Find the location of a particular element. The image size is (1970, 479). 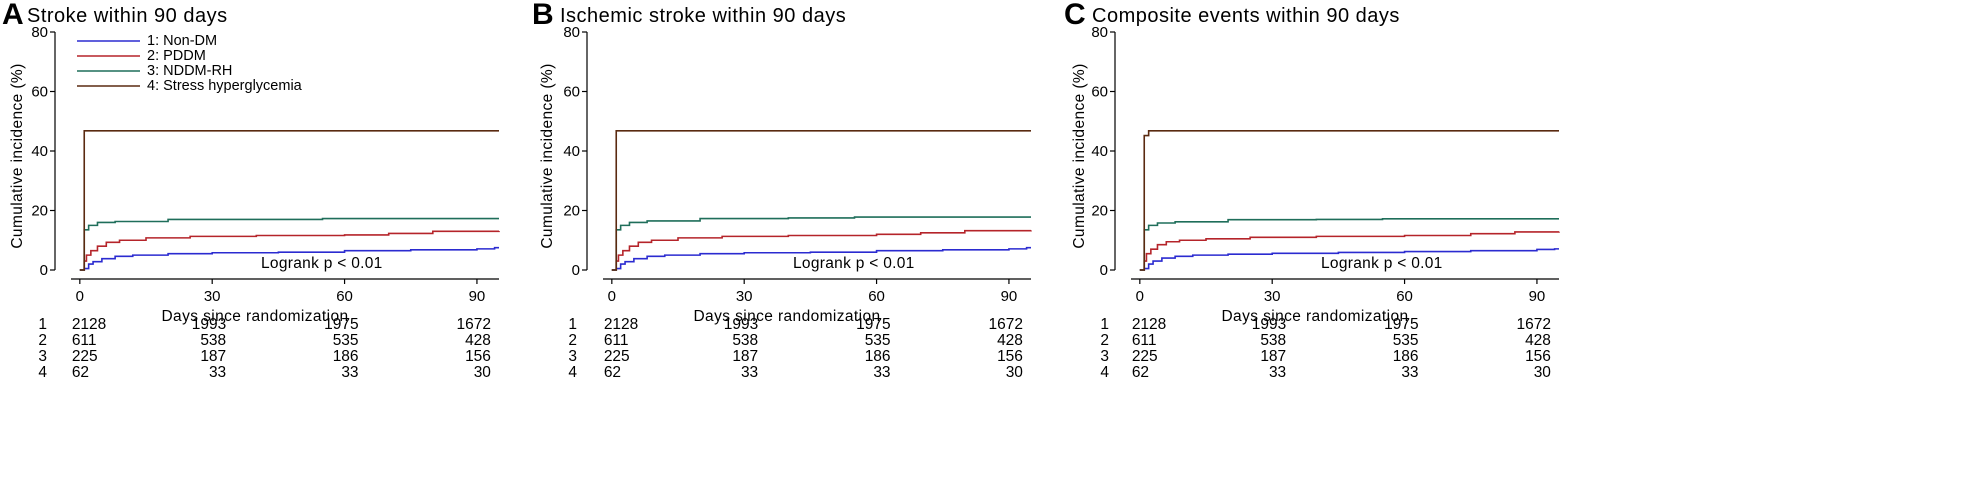

panel-title: Composite events within 90 days is located at coordinates (1246, 16).